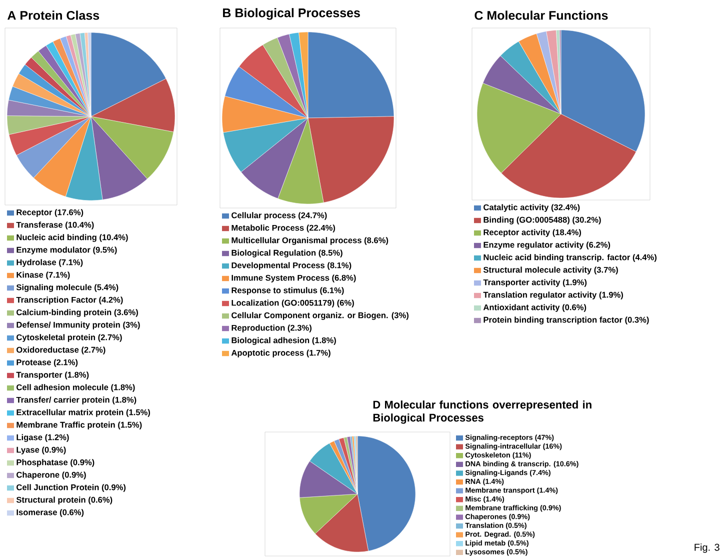  Describe the element at coordinates (279, 216) in the screenshot. I see `legend-label: Cellular process (24.7%)` at that location.